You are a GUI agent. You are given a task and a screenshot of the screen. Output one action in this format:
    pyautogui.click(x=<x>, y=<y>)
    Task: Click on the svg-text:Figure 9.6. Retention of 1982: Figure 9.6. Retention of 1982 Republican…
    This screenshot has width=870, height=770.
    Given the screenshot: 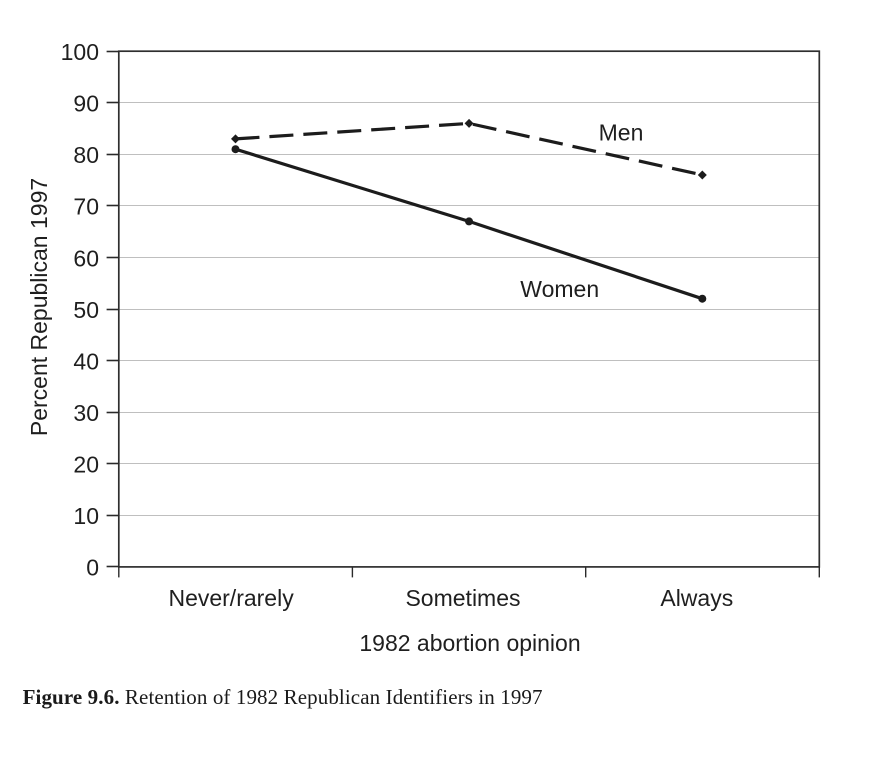 What is the action you would take?
    pyautogui.click(x=283, y=697)
    